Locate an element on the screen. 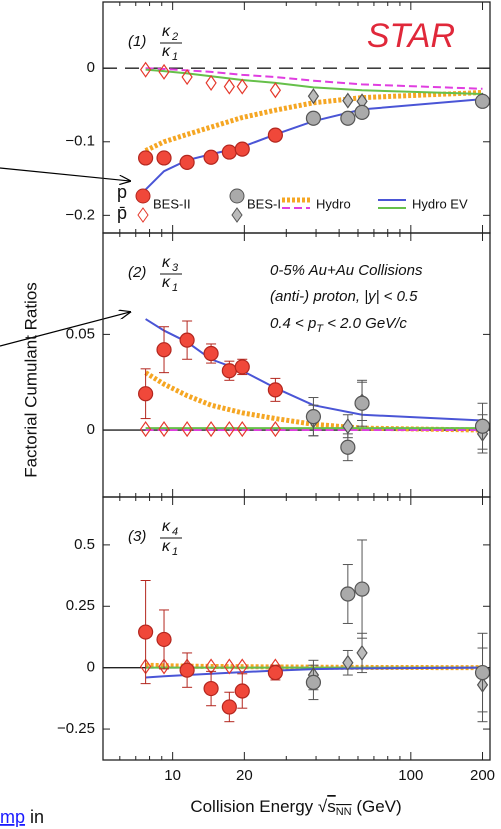 This screenshot has height=829, width=501. y-axis-label: Factorial Cumulant Ratios is located at coordinates (30, 380).